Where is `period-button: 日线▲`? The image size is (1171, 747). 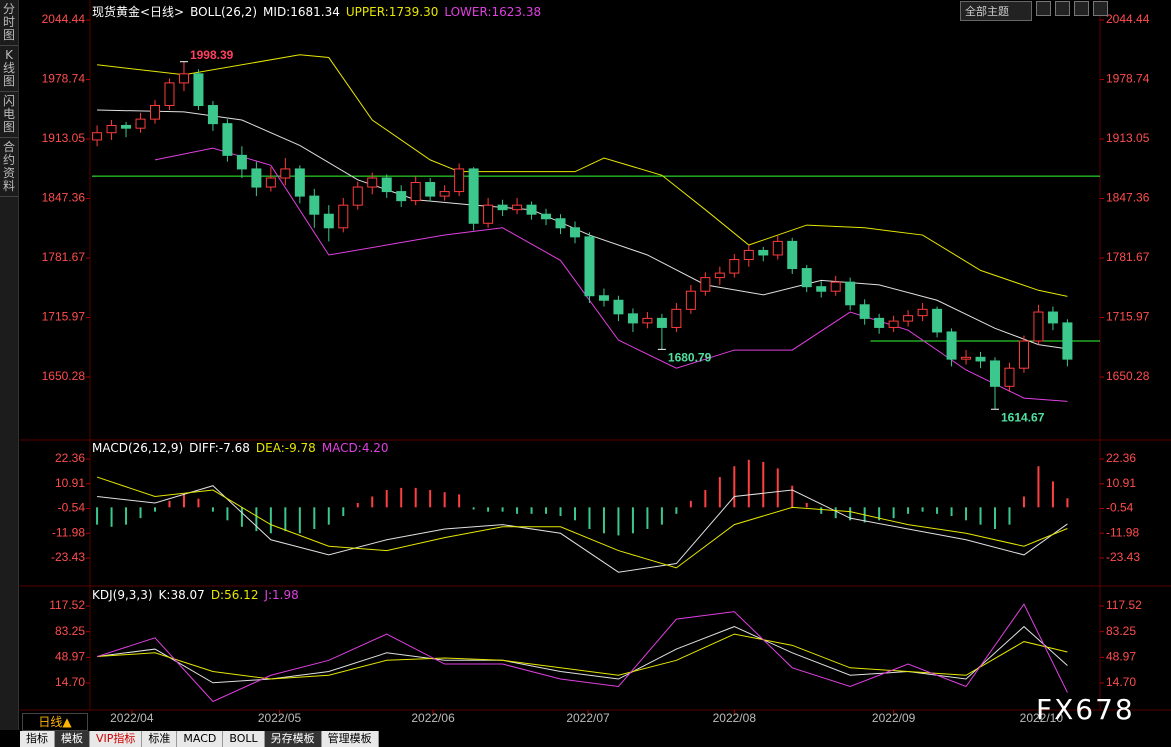 period-button: 日线▲ is located at coordinates (55, 722).